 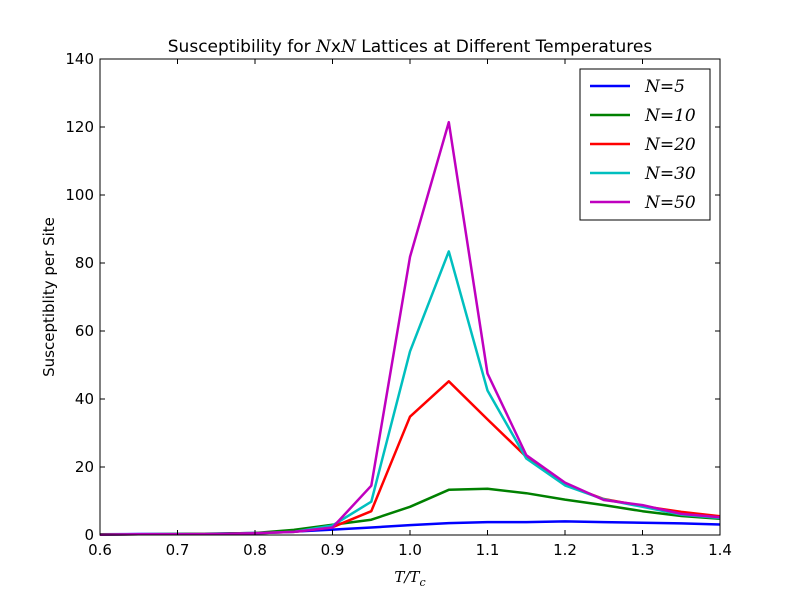 I want to click on legend-entry-label: N=20, so click(x=670, y=145).